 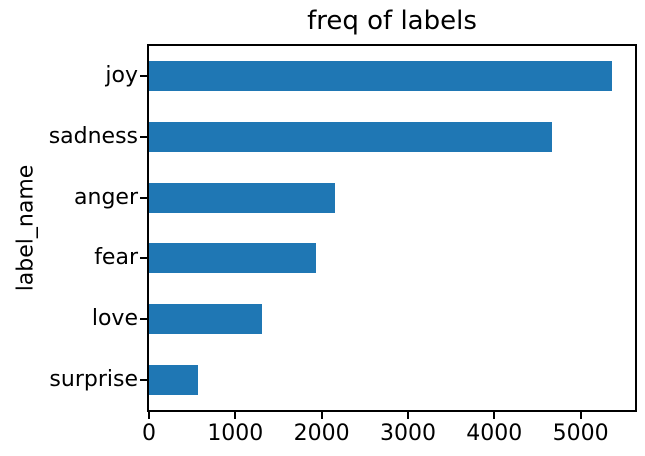 What do you see at coordinates (149, 433) in the screenshot?
I see `x-tick-label: 0` at bounding box center [149, 433].